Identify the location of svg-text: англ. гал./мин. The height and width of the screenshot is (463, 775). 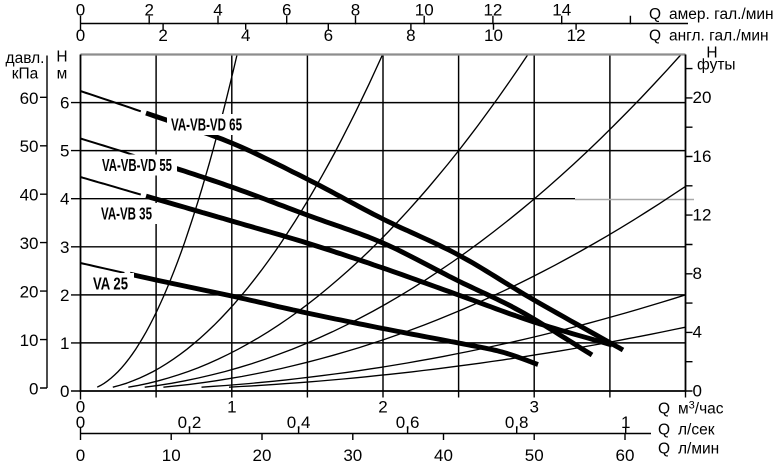
(719, 36).